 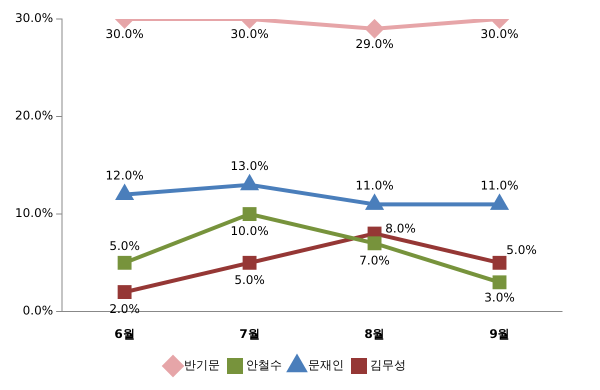 I want to click on x-tick-label: 7월, so click(x=249, y=333).